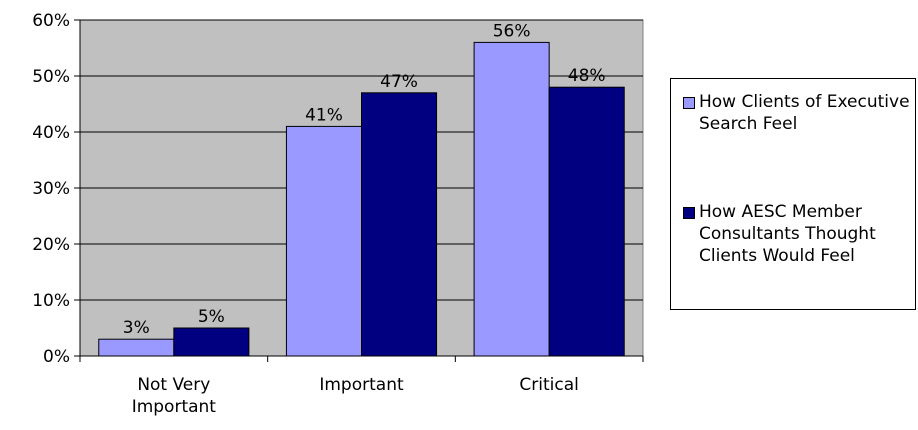 This screenshot has height=430, width=918. What do you see at coordinates (51, 301) in the screenshot?
I see `y-tick-label: 10%` at bounding box center [51, 301].